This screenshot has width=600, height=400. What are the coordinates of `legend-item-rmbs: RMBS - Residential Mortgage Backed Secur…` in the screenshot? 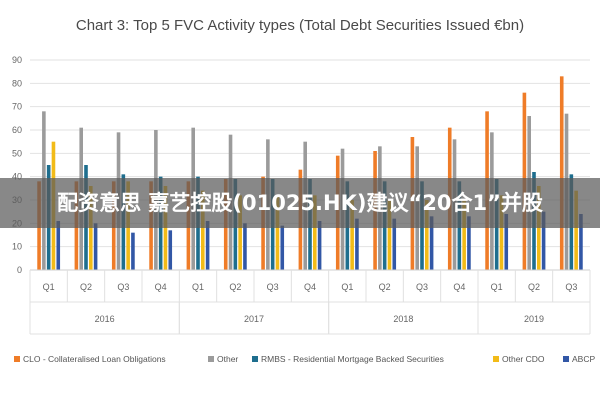 It's located at (348, 359).